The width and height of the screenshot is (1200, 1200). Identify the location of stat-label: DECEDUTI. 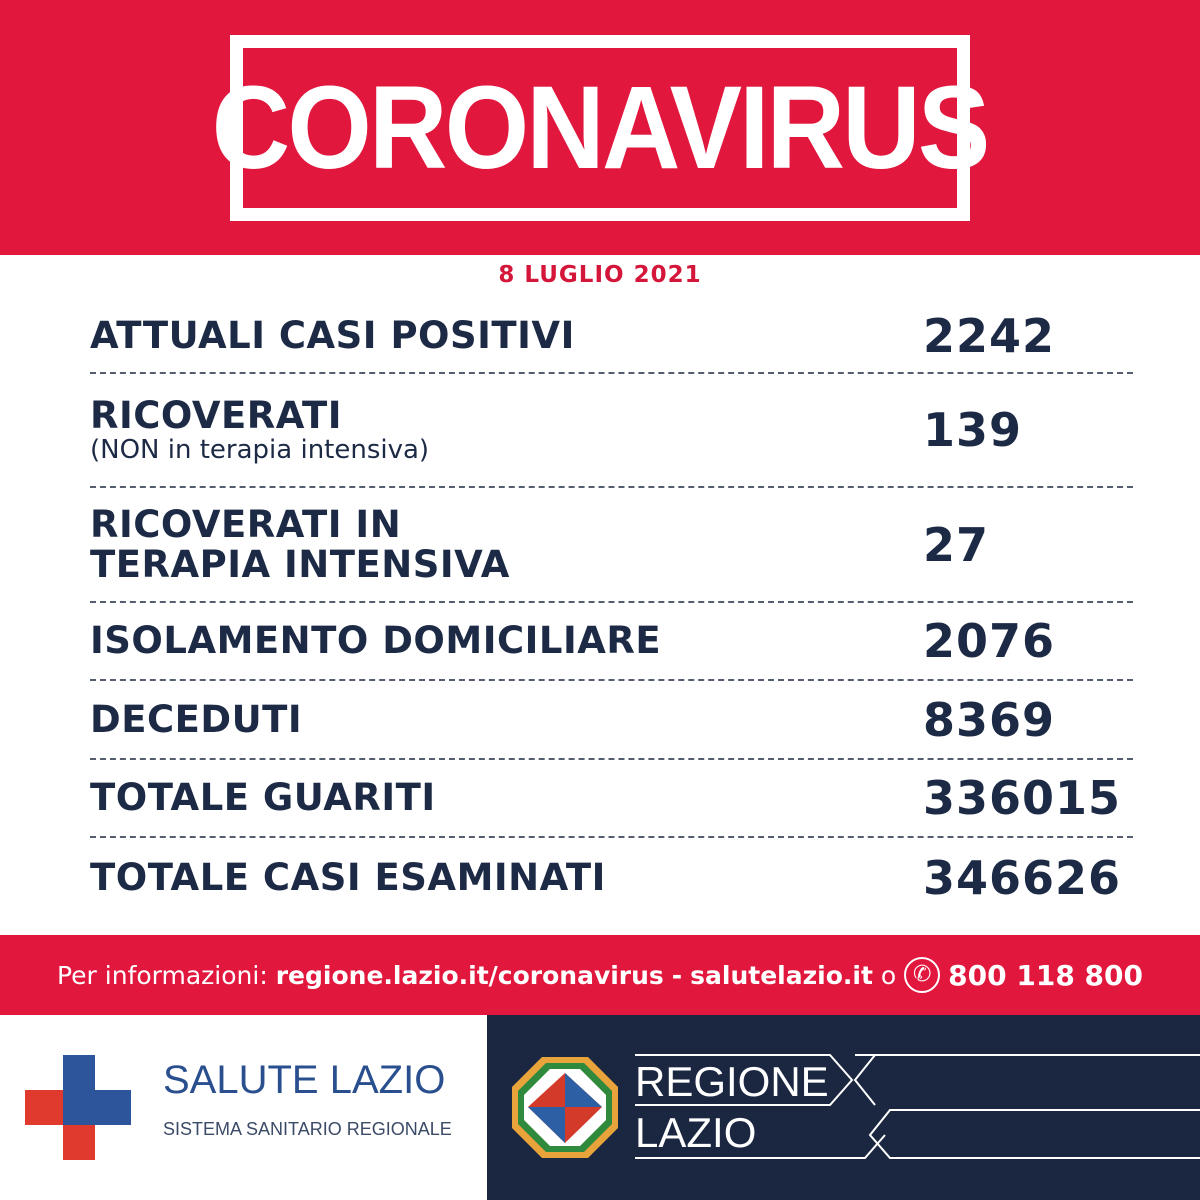
(196, 719).